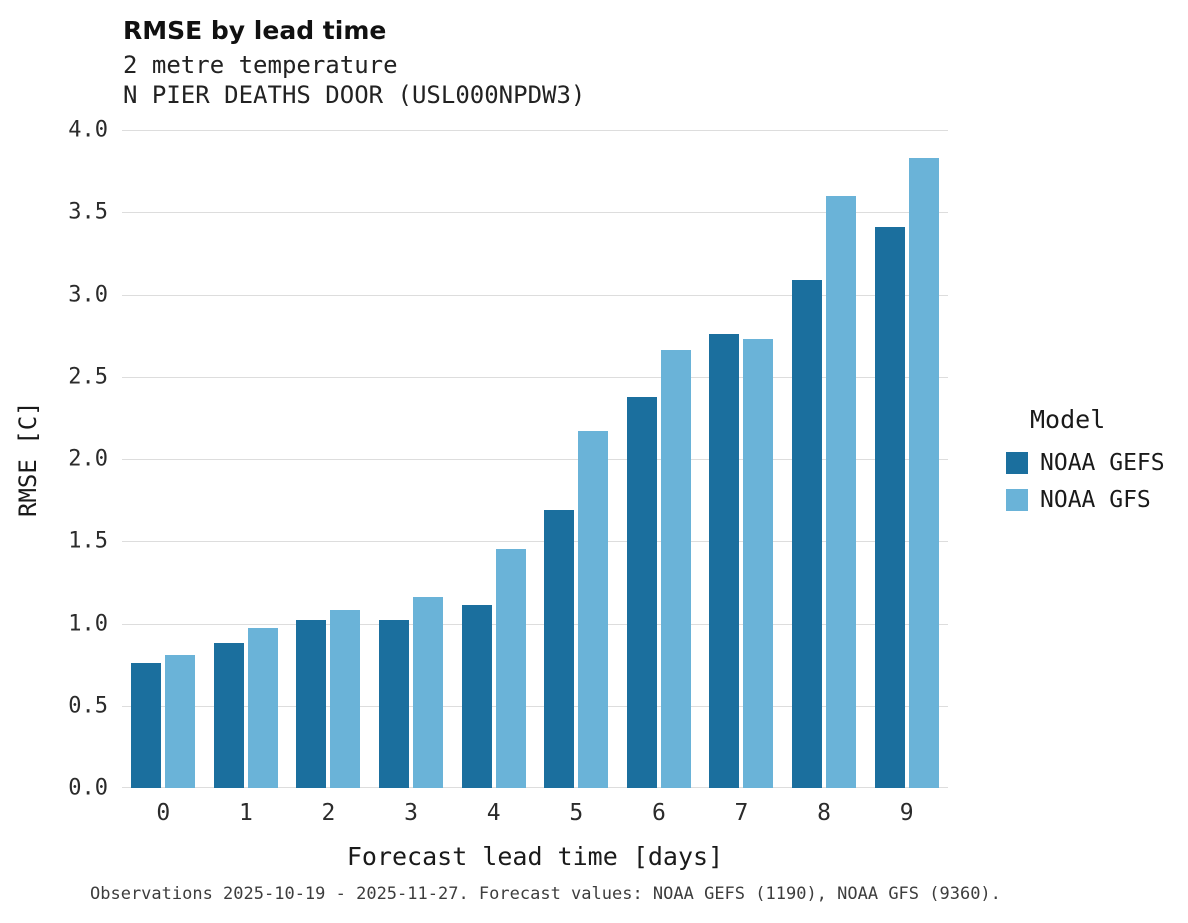  Describe the element at coordinates (88, 541) in the screenshot. I see `y-tick-label: 1.5` at that location.